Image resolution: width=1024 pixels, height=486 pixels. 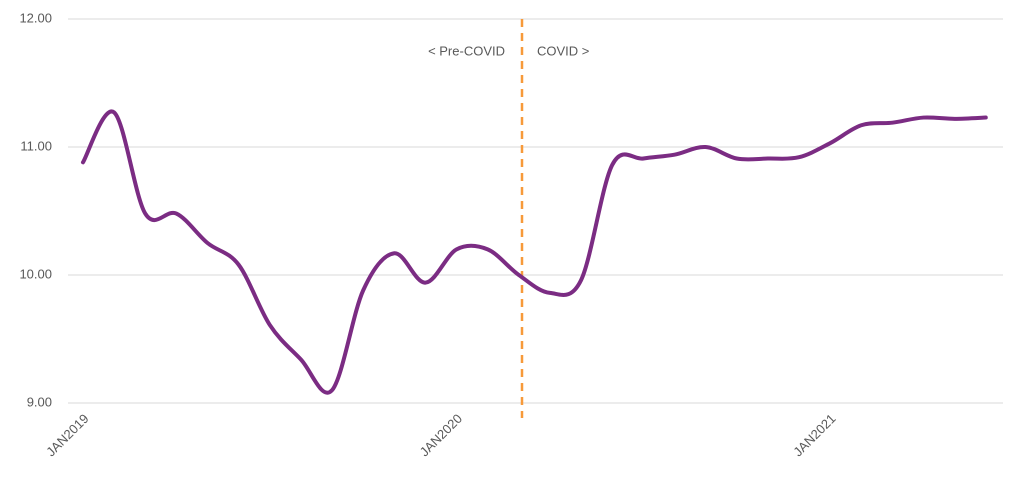 What do you see at coordinates (67, 435) in the screenshot?
I see `x-tick-label: JAN2019` at bounding box center [67, 435].